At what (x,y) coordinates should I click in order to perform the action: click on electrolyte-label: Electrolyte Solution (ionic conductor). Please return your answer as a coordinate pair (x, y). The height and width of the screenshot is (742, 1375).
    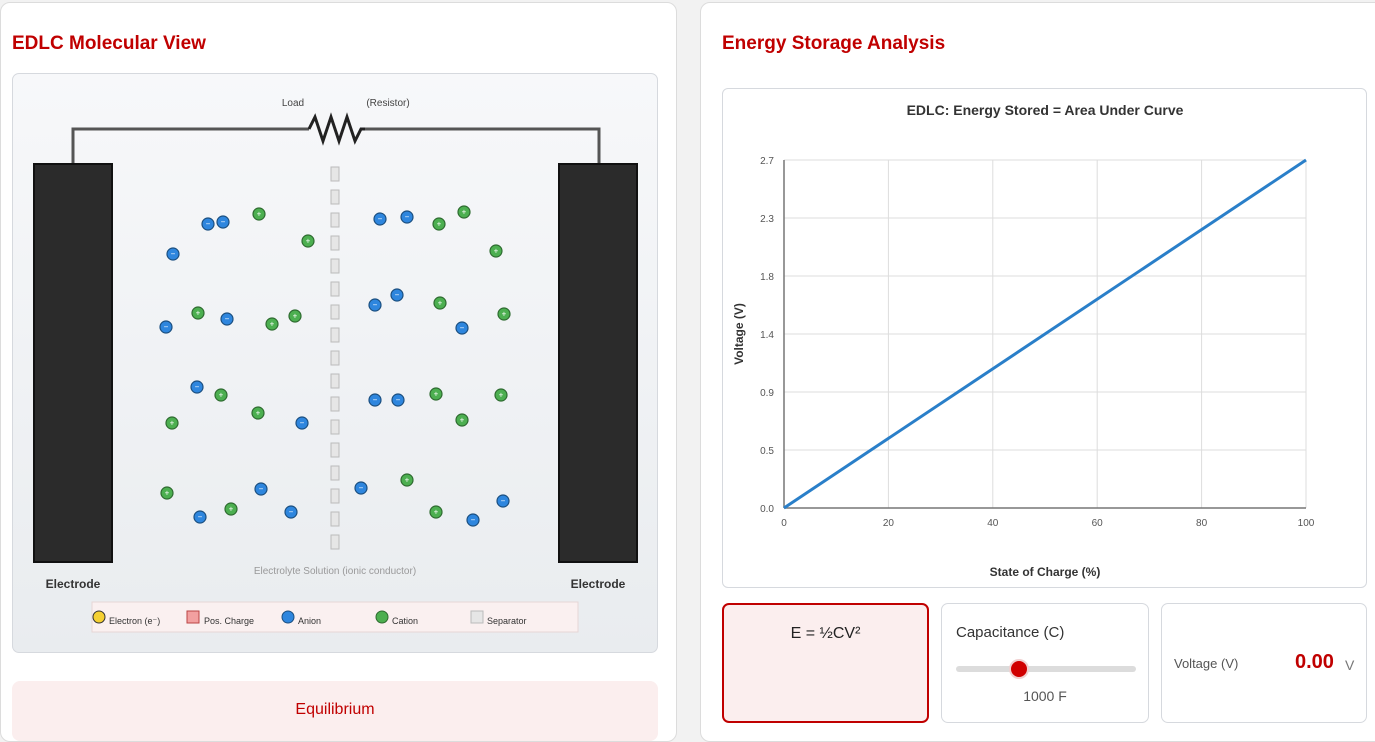
    Looking at the image, I should click on (335, 571).